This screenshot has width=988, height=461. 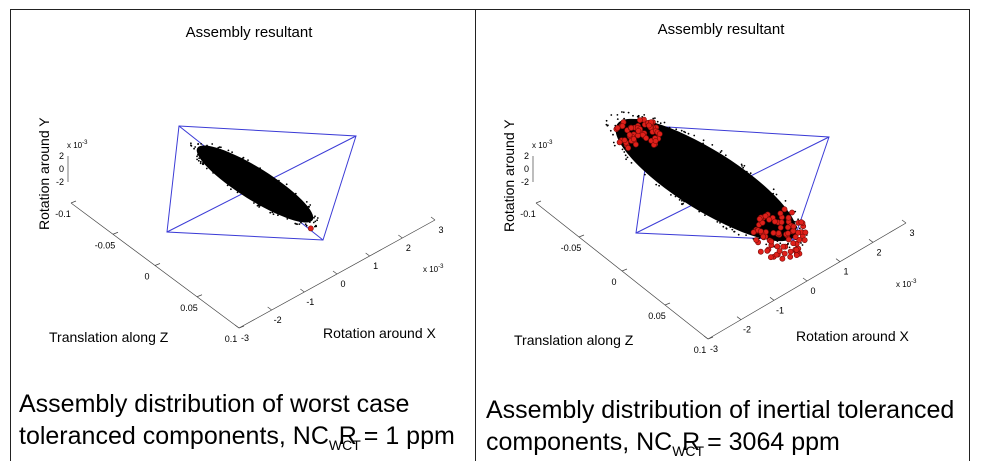 What do you see at coordinates (526, 169) in the screenshot?
I see `right-y-tick-label: 0` at bounding box center [526, 169].